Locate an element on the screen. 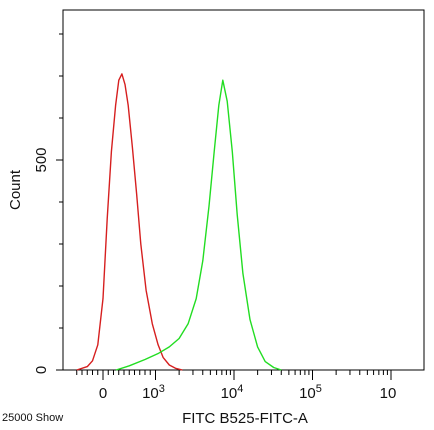  y-tick-label: 500 is located at coordinates (41, 159).